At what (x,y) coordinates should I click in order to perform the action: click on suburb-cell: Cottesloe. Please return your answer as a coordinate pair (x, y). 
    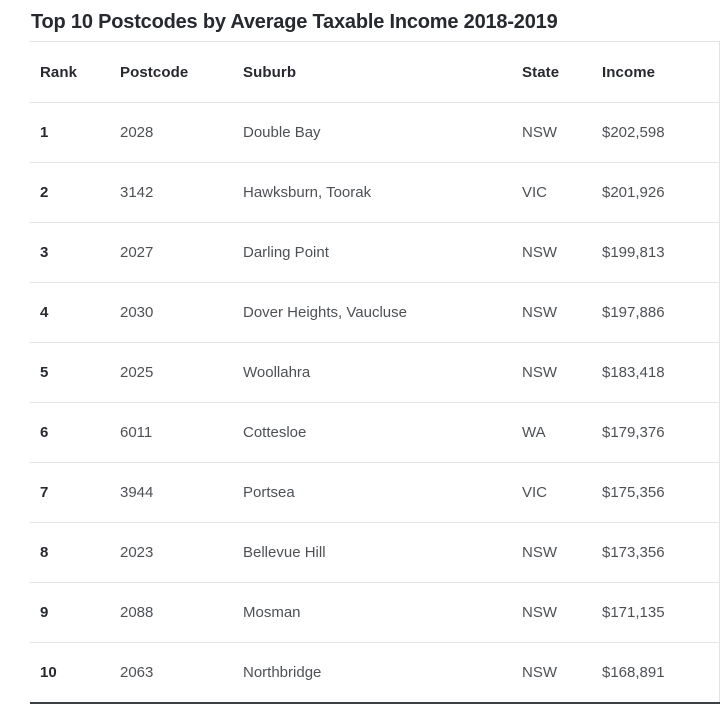
    Looking at the image, I should click on (275, 432).